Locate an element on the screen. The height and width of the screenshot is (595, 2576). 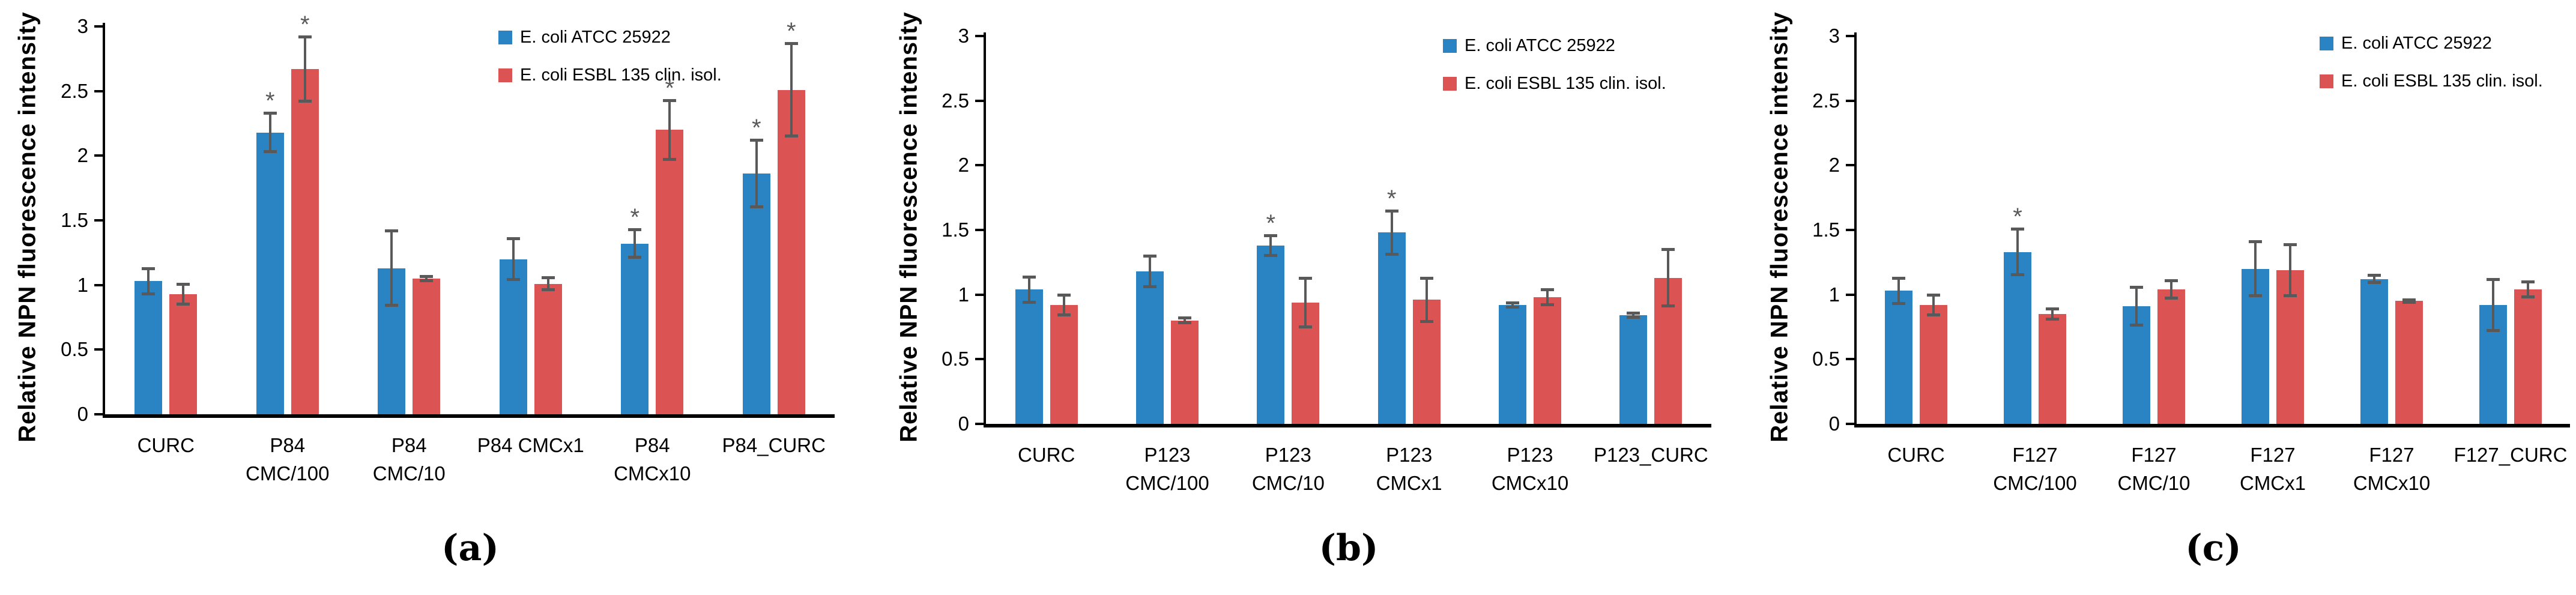
x-category-label-line: P84 CMCx1 is located at coordinates (530, 445).